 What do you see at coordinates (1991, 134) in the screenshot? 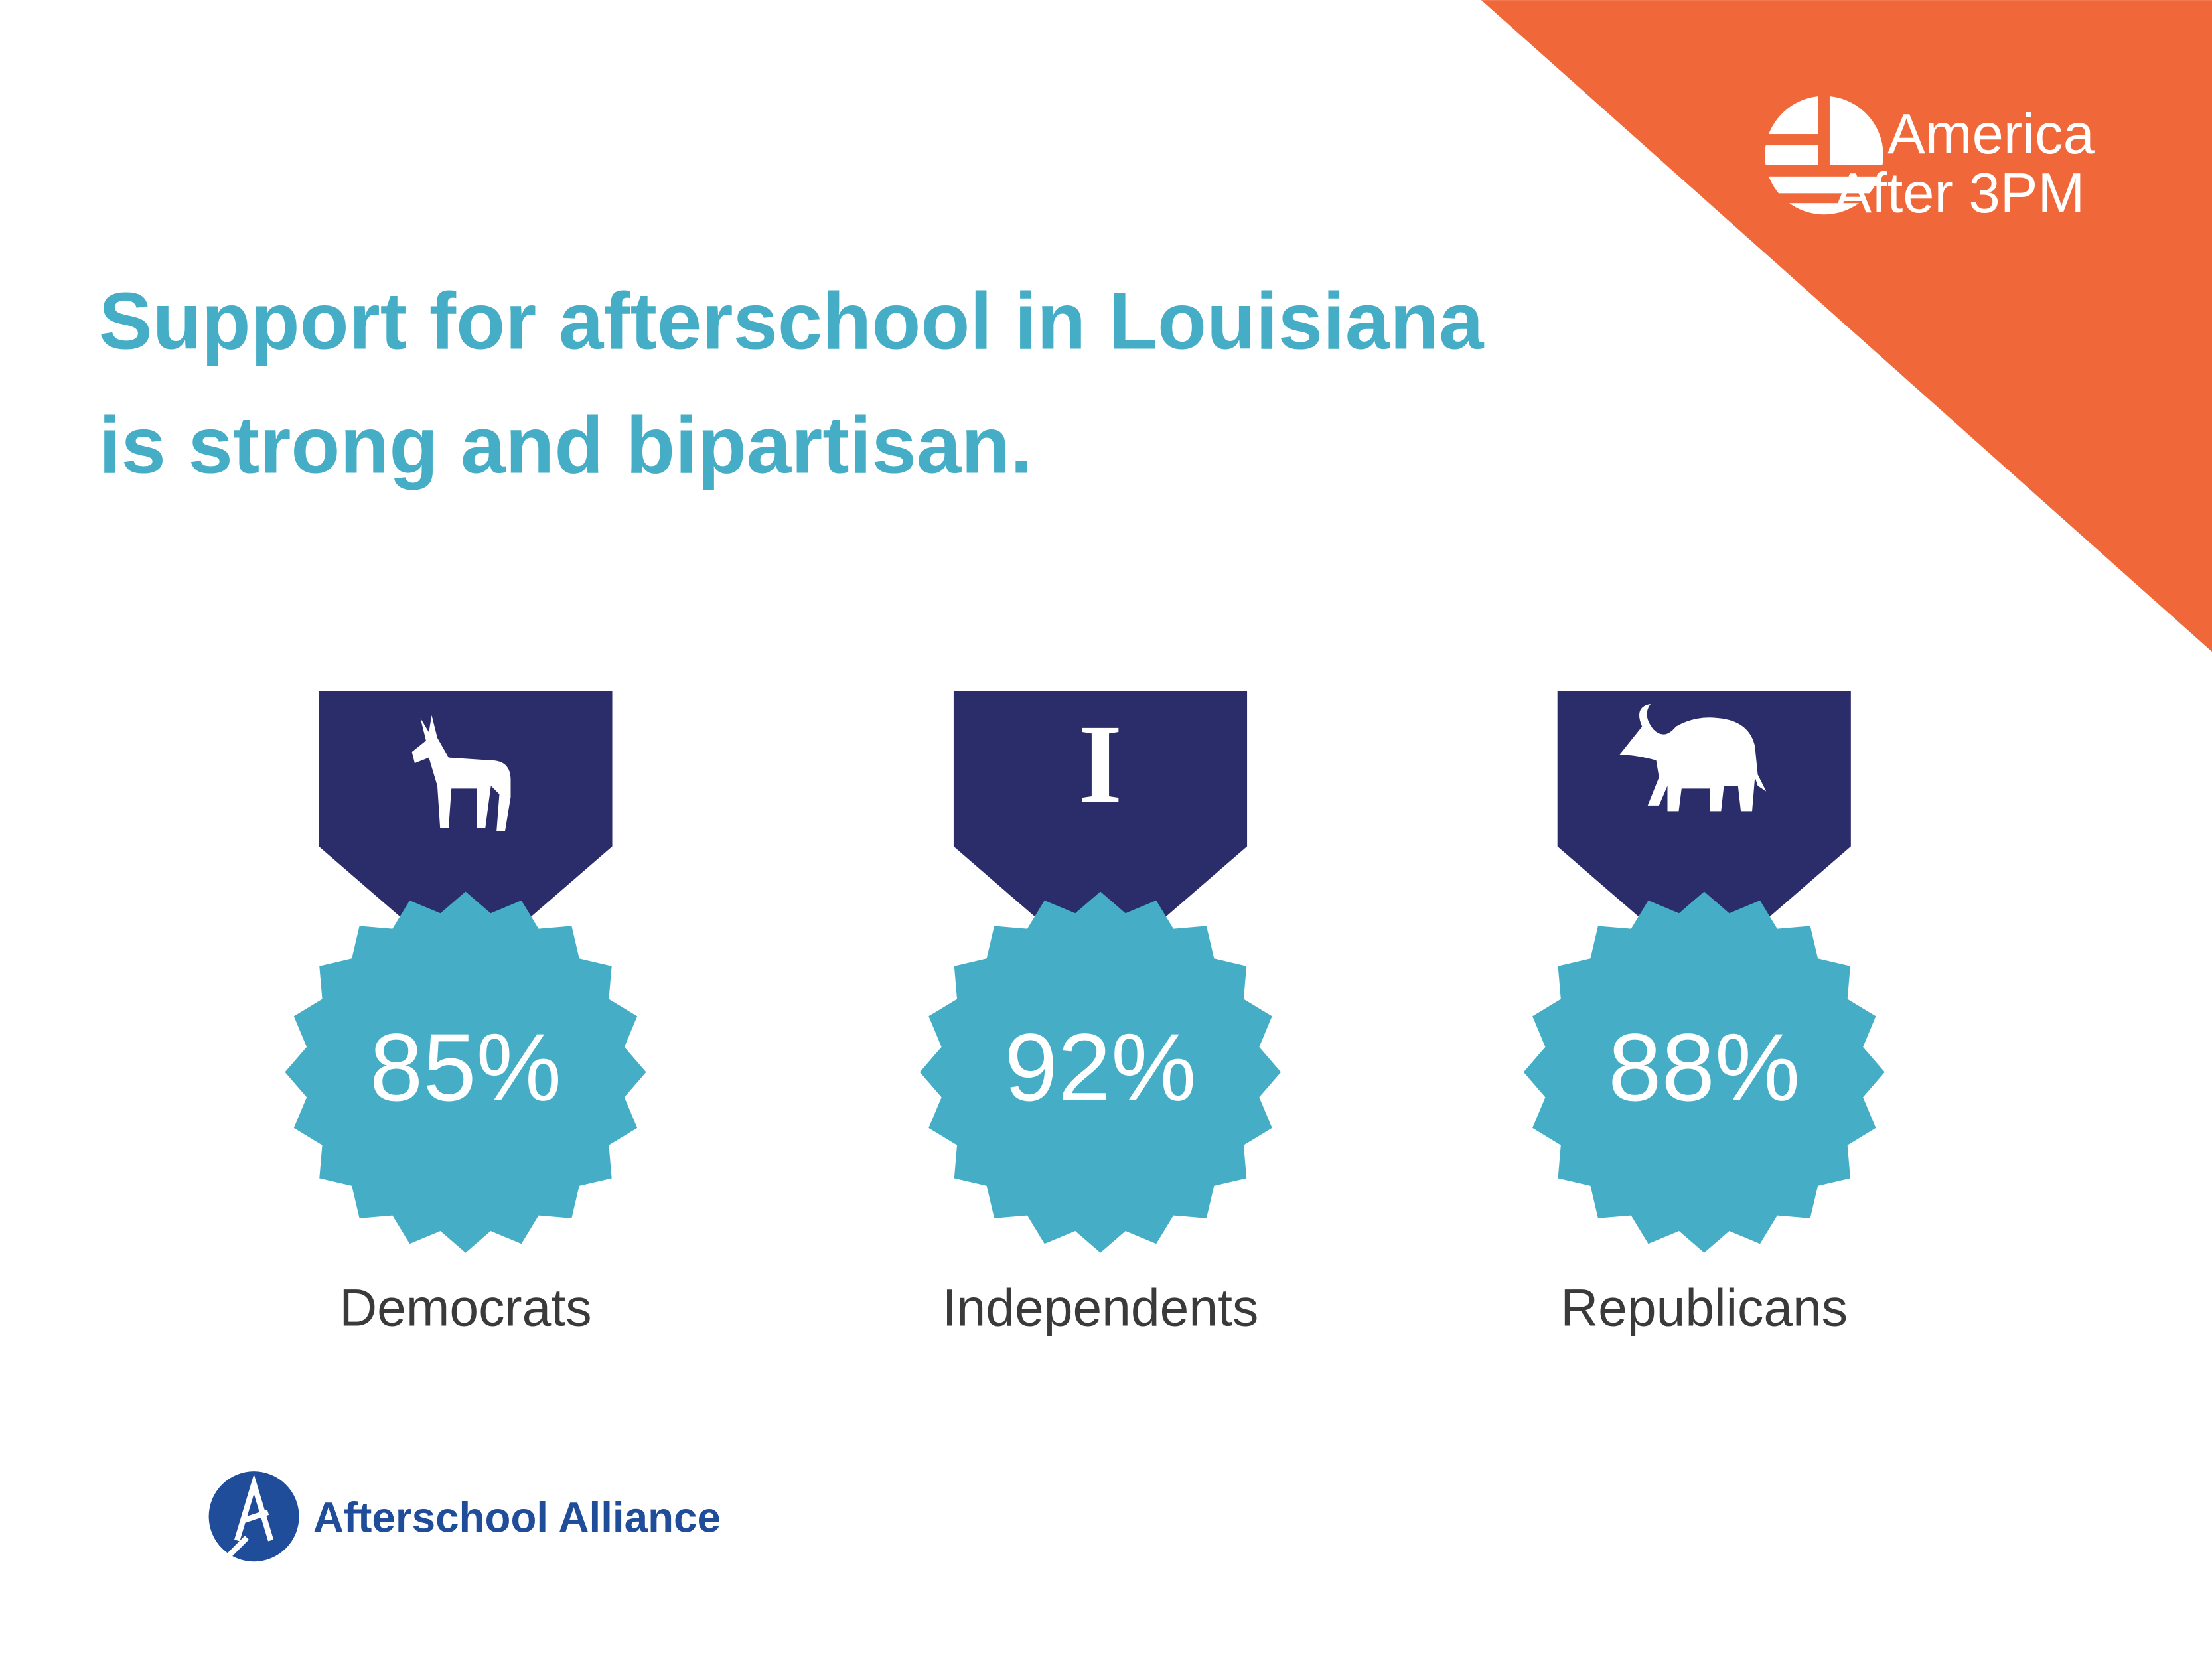
I see `brand-text: America` at bounding box center [1991, 134].